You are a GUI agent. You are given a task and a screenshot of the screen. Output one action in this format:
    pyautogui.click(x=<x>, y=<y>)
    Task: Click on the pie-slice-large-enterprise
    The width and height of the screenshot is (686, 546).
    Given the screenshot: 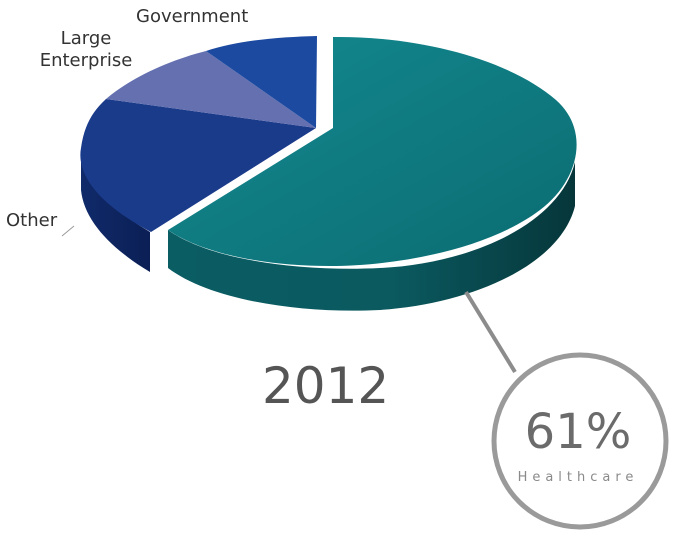 What is the action you would take?
    pyautogui.click(x=211, y=89)
    